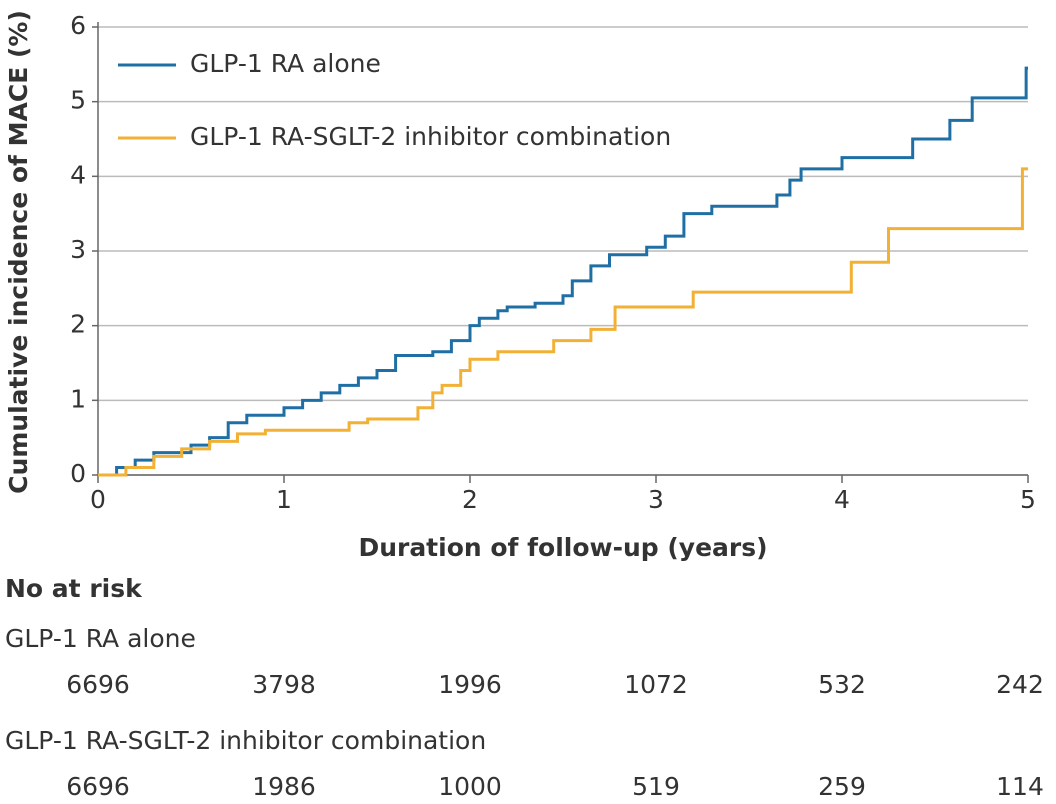 This screenshot has height=804, width=1056. I want to click on at-risk-count: 519, so click(656, 786).